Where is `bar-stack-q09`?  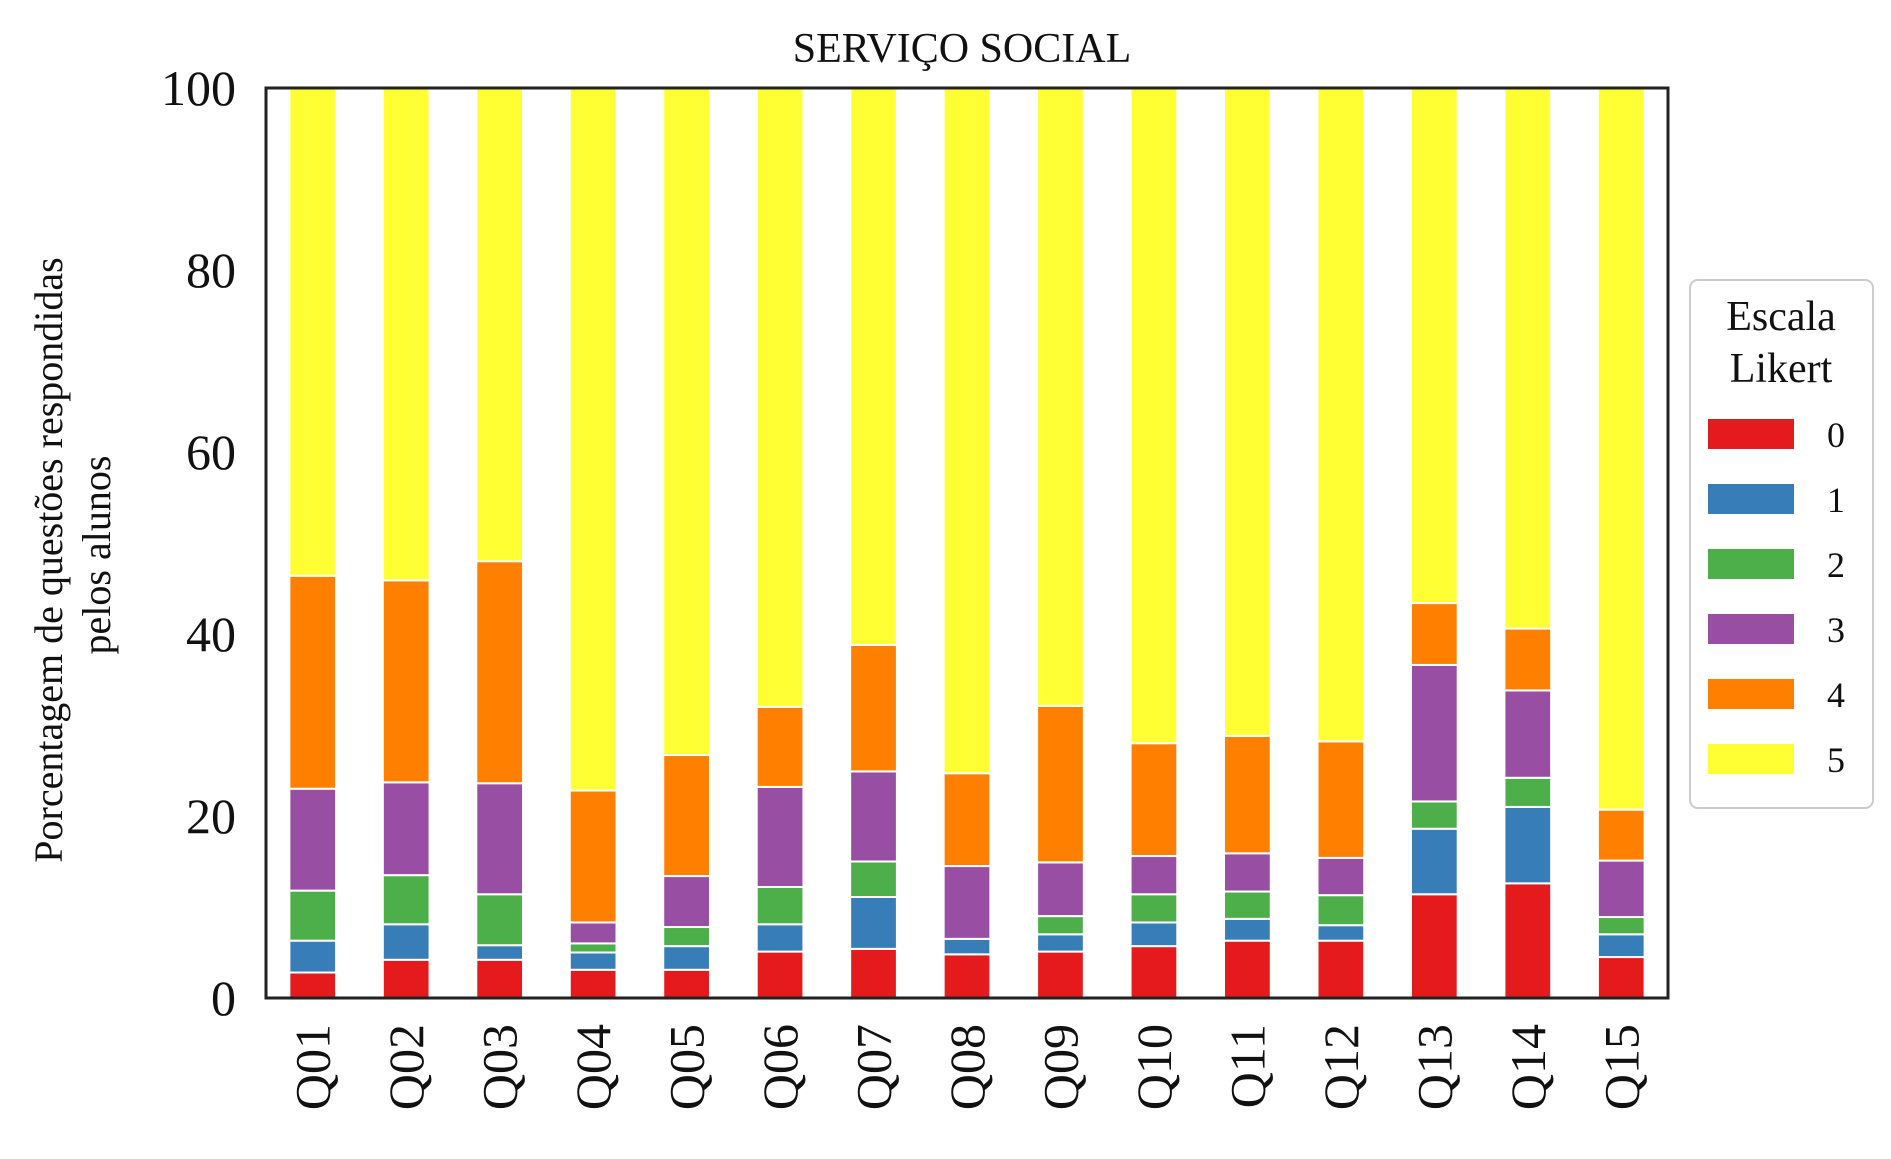
bar-stack-q09 is located at coordinates (1060, 543).